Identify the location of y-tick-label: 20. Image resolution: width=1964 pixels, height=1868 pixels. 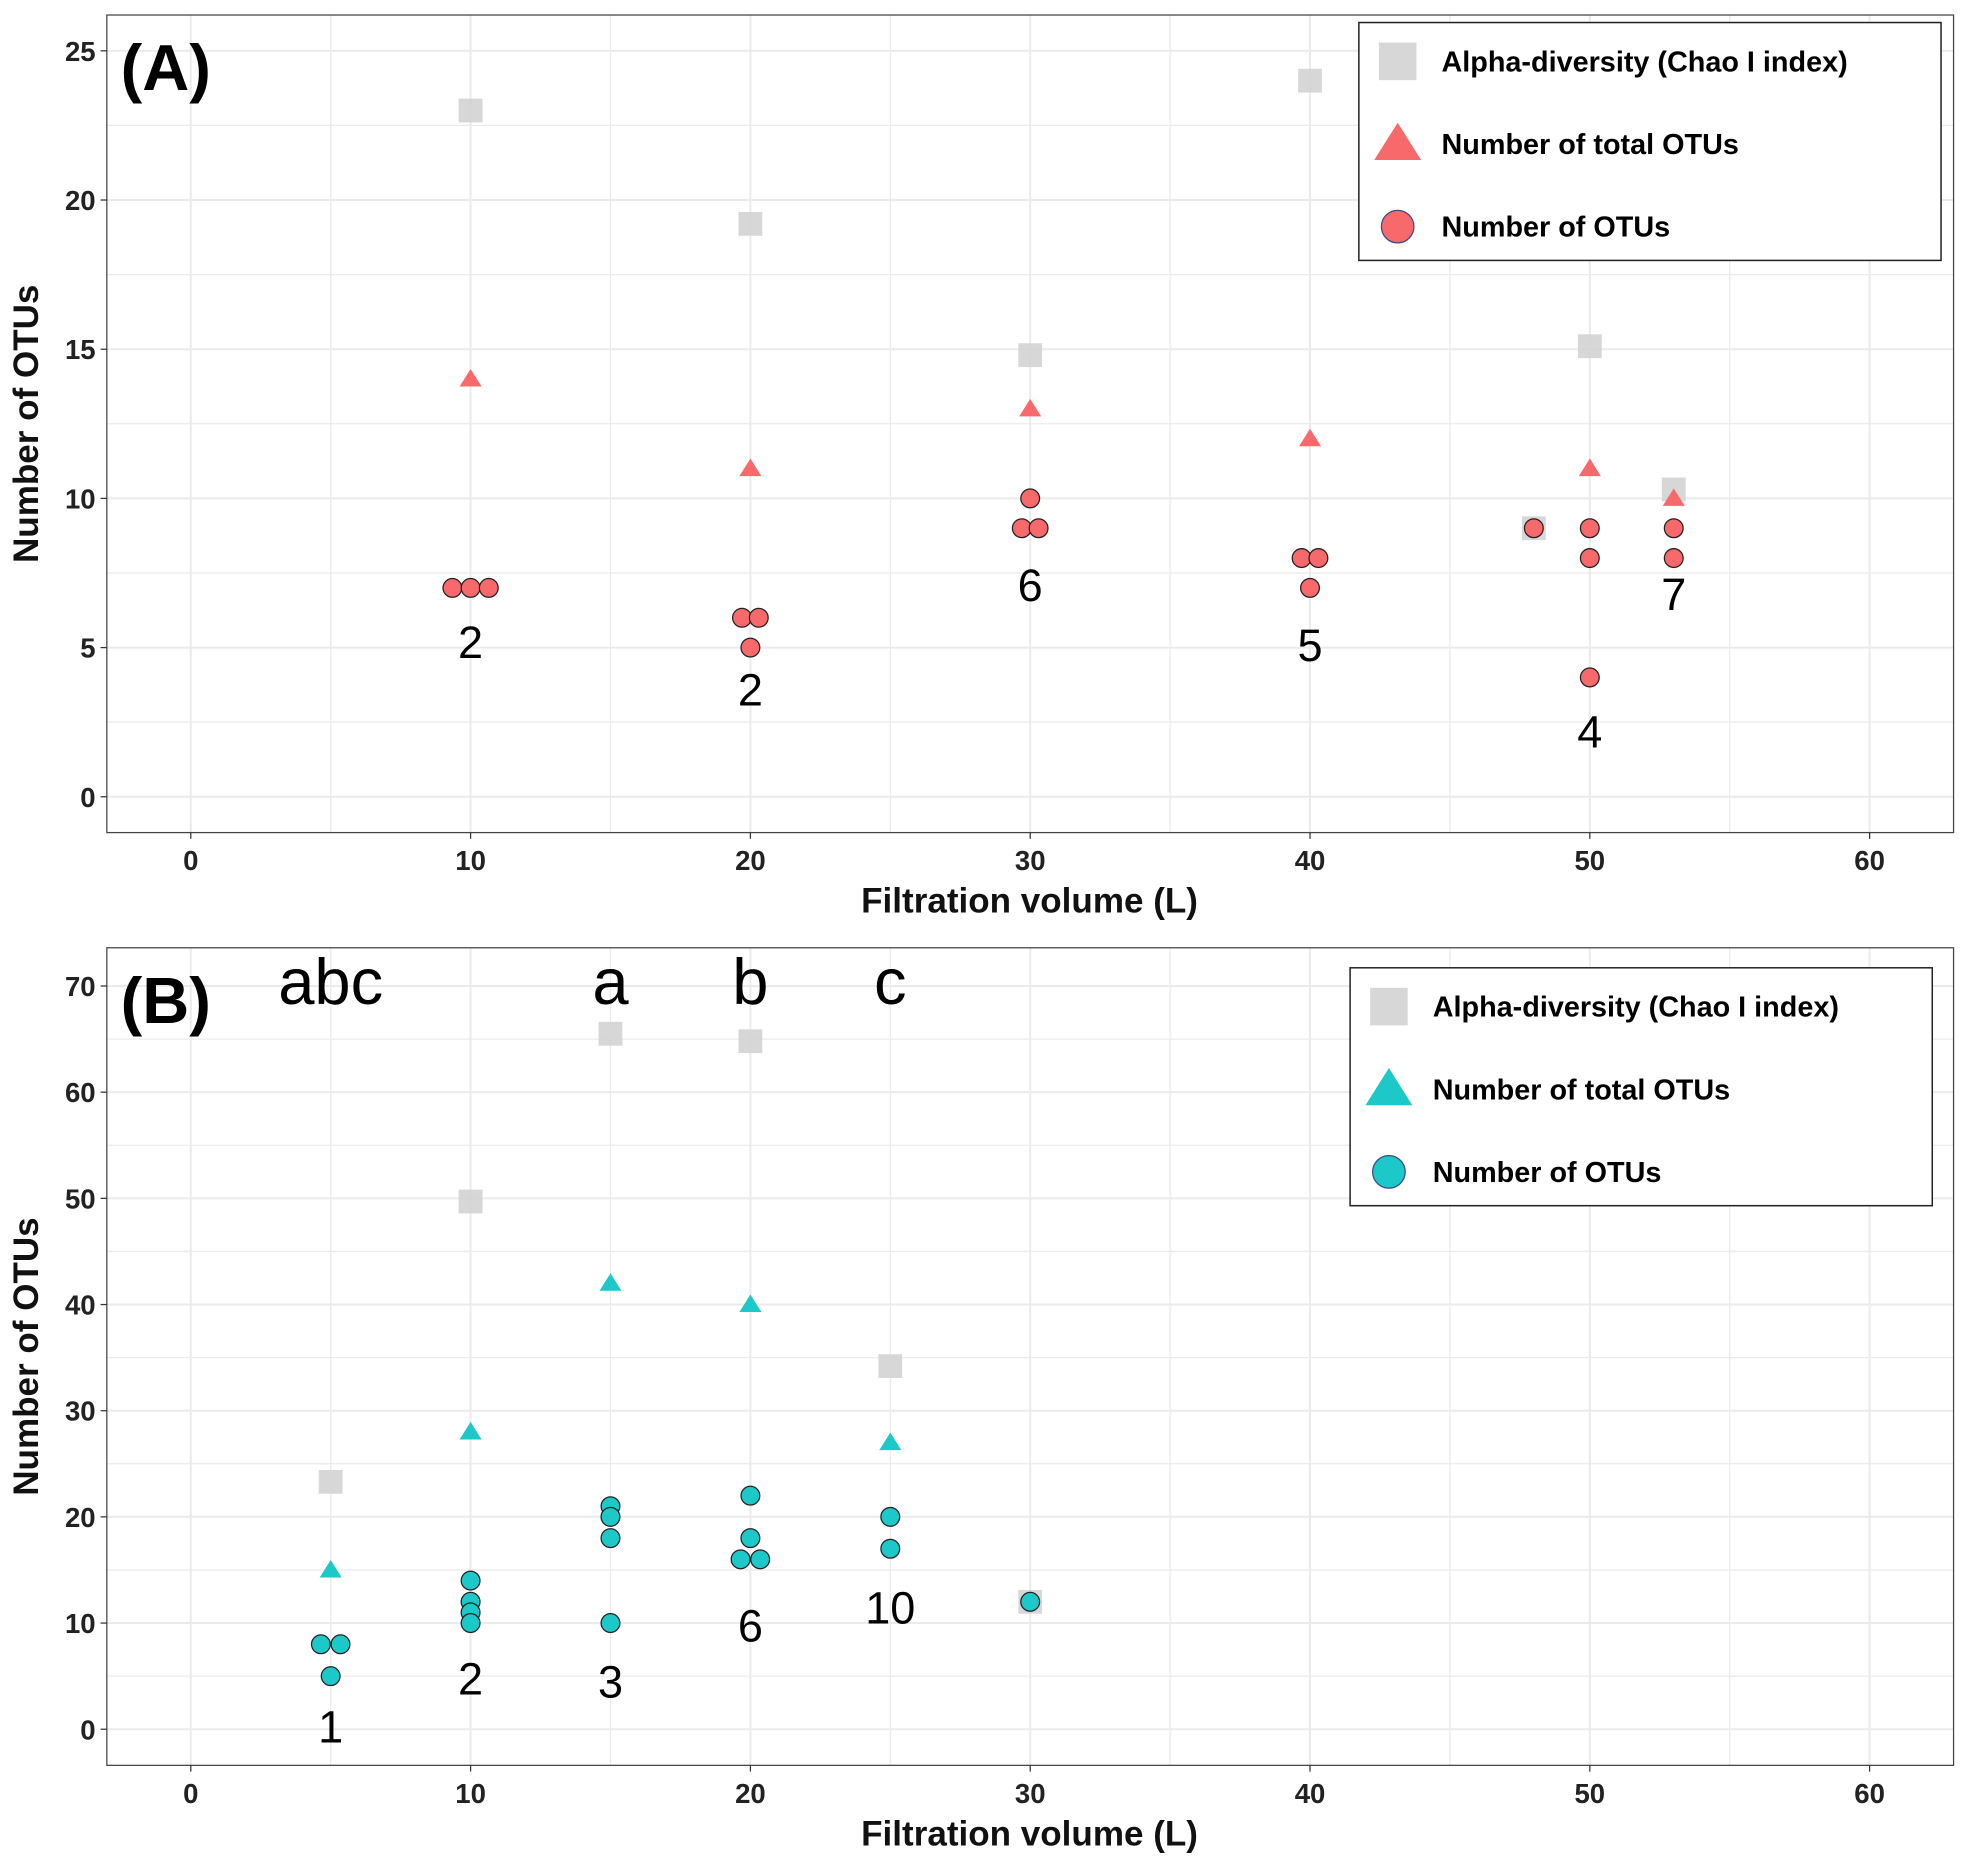
(80, 200).